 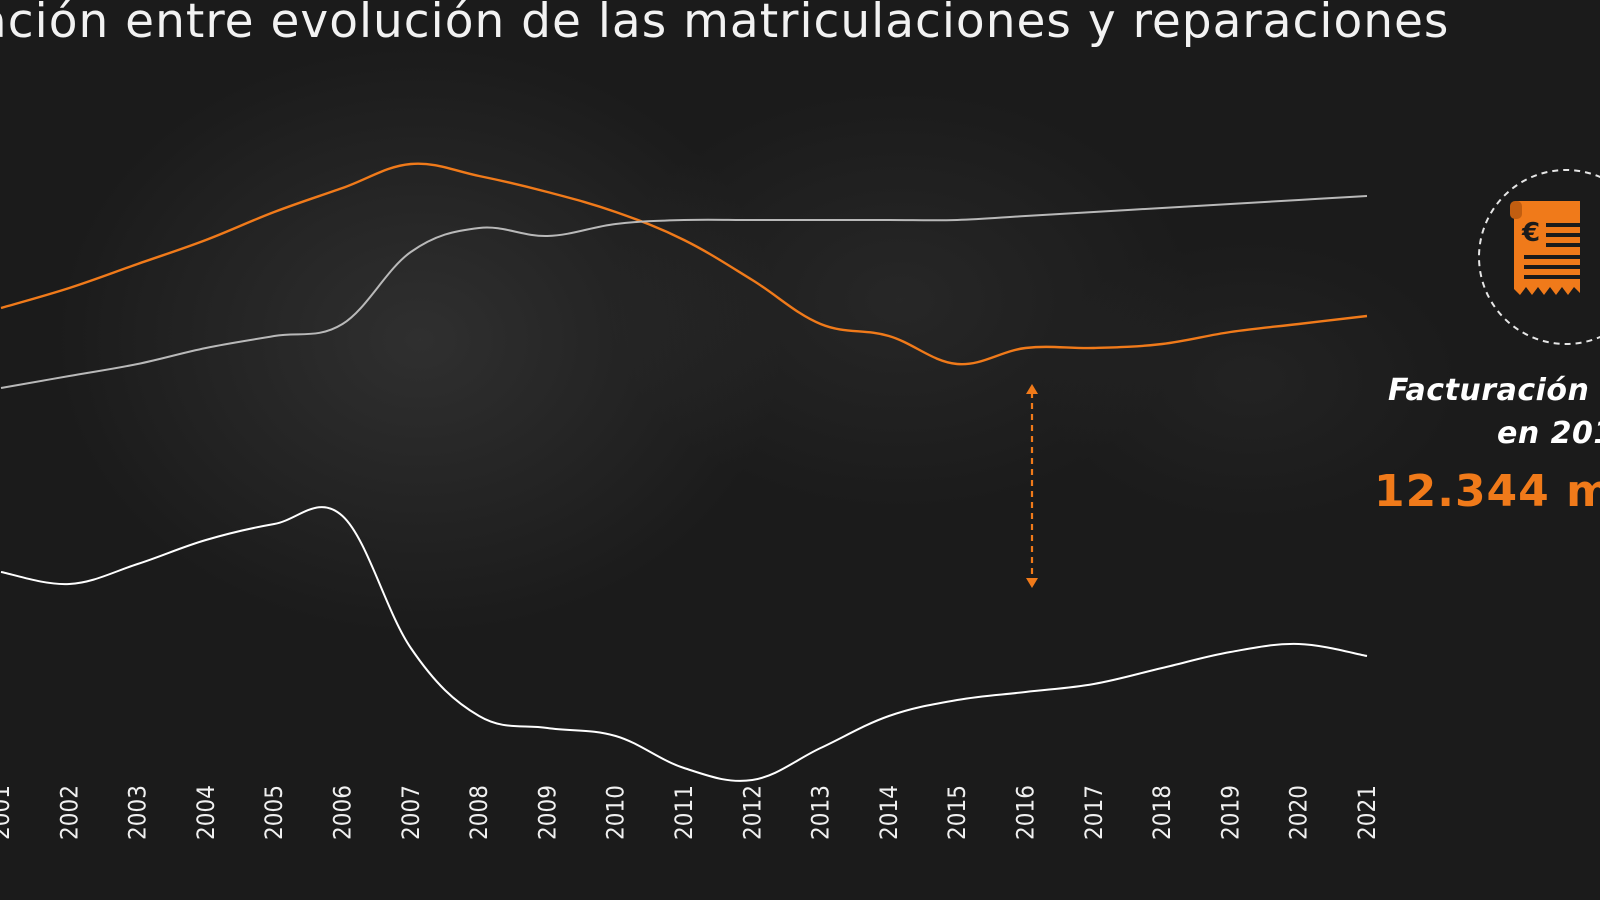 What do you see at coordinates (957, 812) in the screenshot?
I see `x-tick-label: 2015` at bounding box center [957, 812].